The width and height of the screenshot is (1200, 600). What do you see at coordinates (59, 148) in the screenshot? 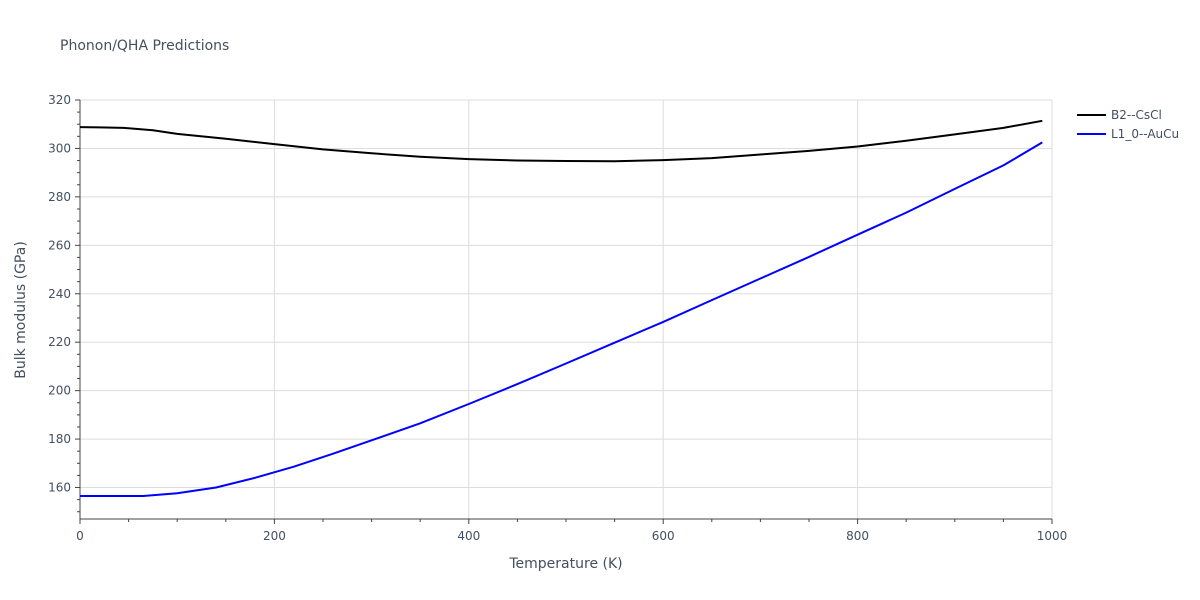
I see `y-tick-label: 300` at bounding box center [59, 148].